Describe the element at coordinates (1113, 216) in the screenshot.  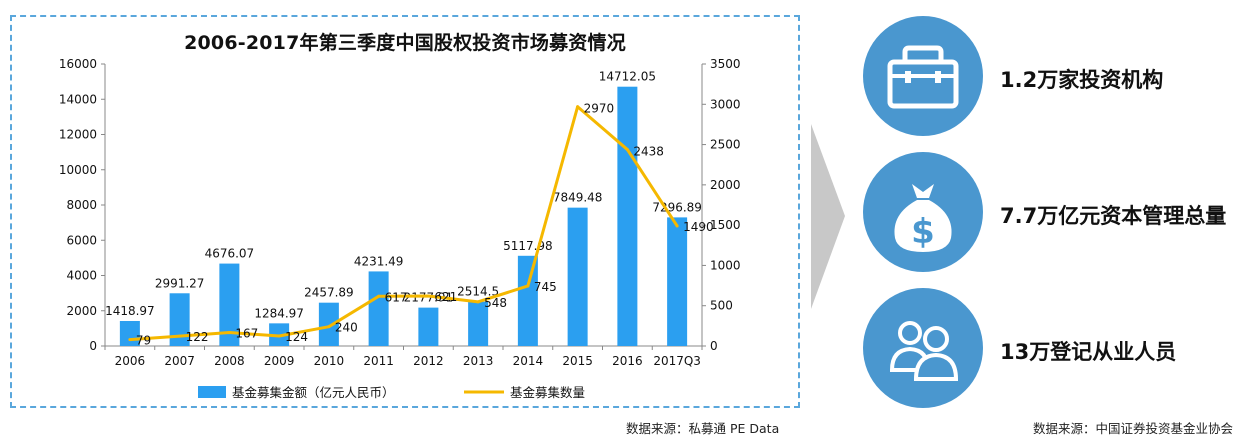
I see `stat-label-capital: 7.7万亿元资本管理总量` at that location.